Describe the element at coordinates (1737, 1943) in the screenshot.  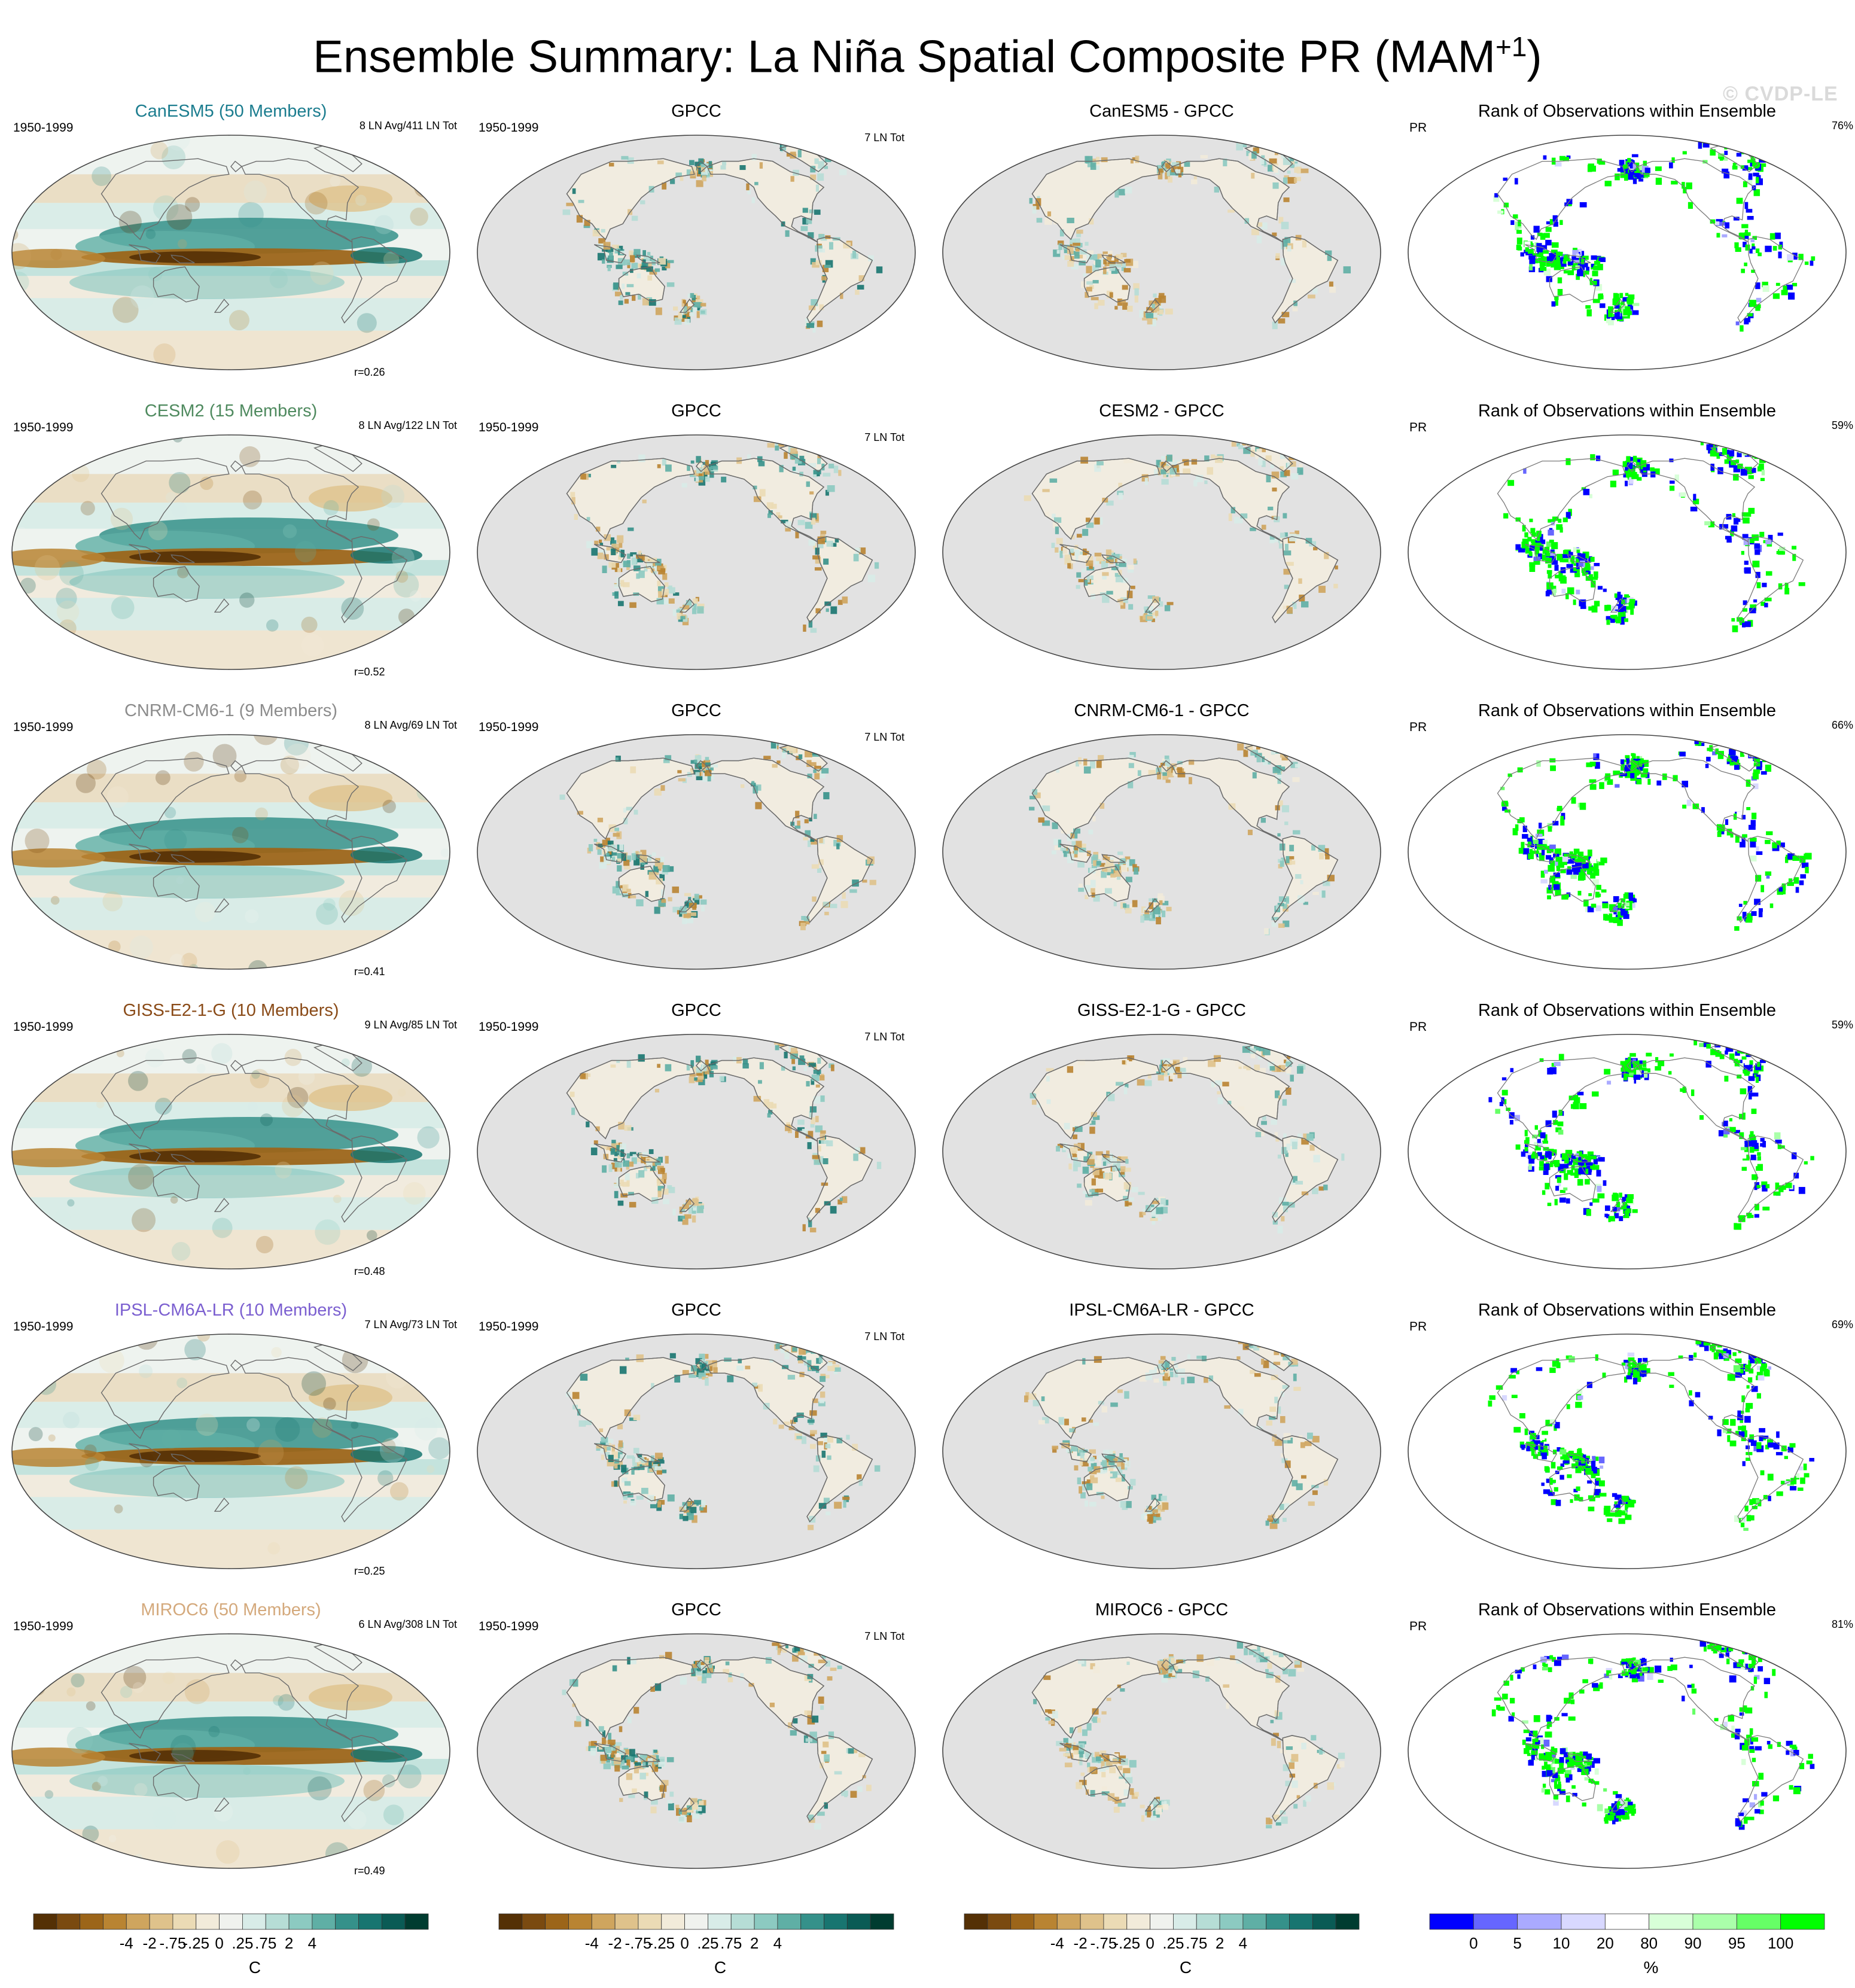
I see `colorbar-tick-label: 95` at that location.